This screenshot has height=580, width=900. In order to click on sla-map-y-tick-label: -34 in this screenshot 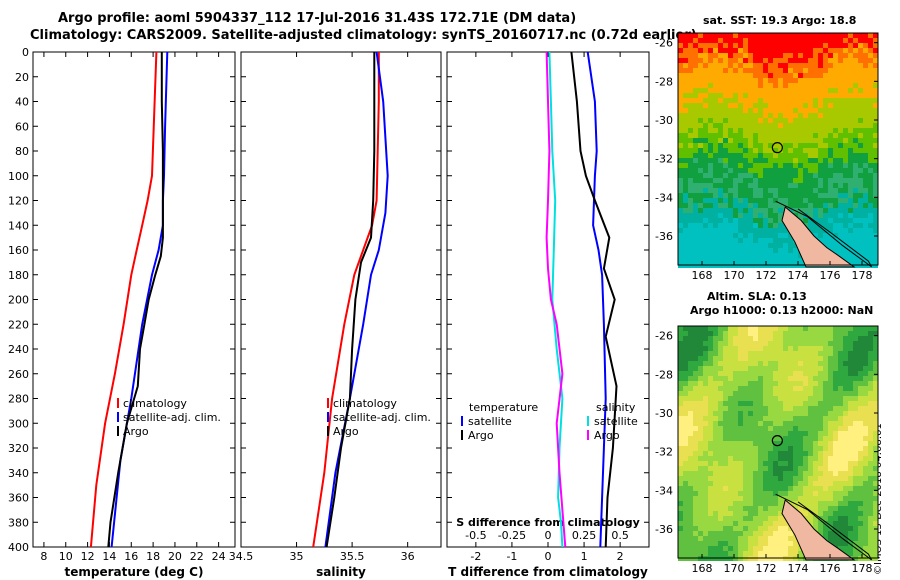, I will do `click(664, 490)`.